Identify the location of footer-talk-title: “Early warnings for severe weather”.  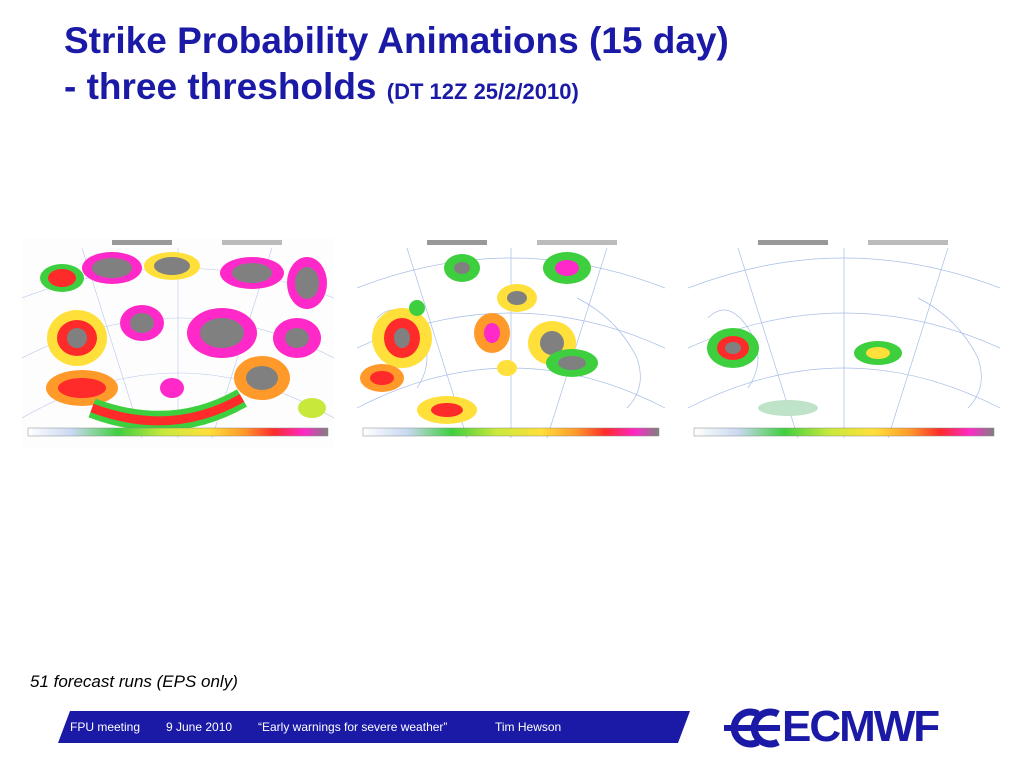
(353, 727).